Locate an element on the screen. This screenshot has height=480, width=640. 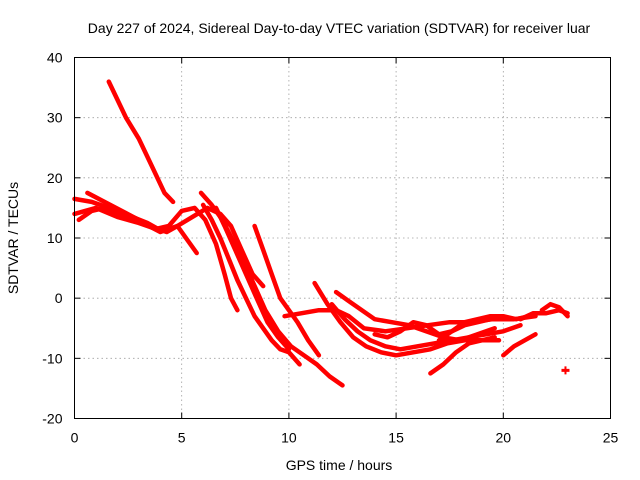
x-tick-label: 25 is located at coordinates (611, 438).